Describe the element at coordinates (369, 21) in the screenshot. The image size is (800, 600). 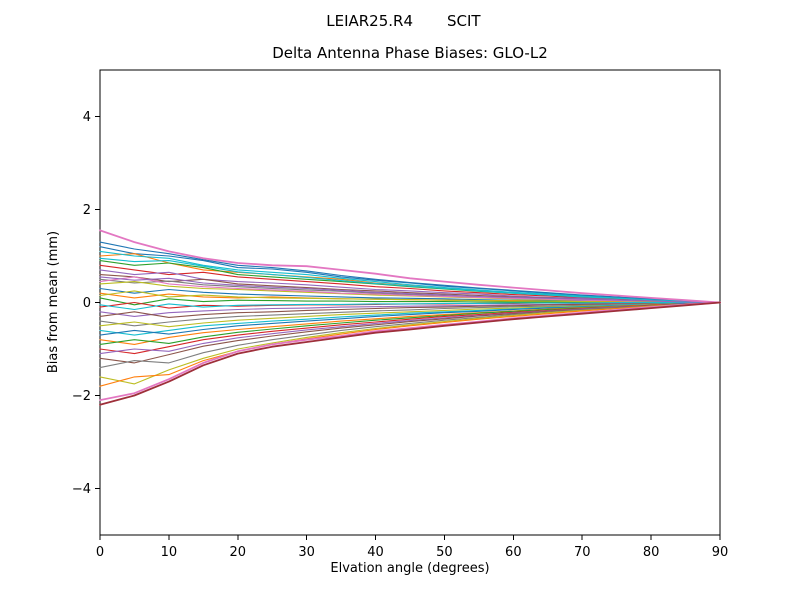
I see `figure-title-left: LEIAR25.R4` at that location.